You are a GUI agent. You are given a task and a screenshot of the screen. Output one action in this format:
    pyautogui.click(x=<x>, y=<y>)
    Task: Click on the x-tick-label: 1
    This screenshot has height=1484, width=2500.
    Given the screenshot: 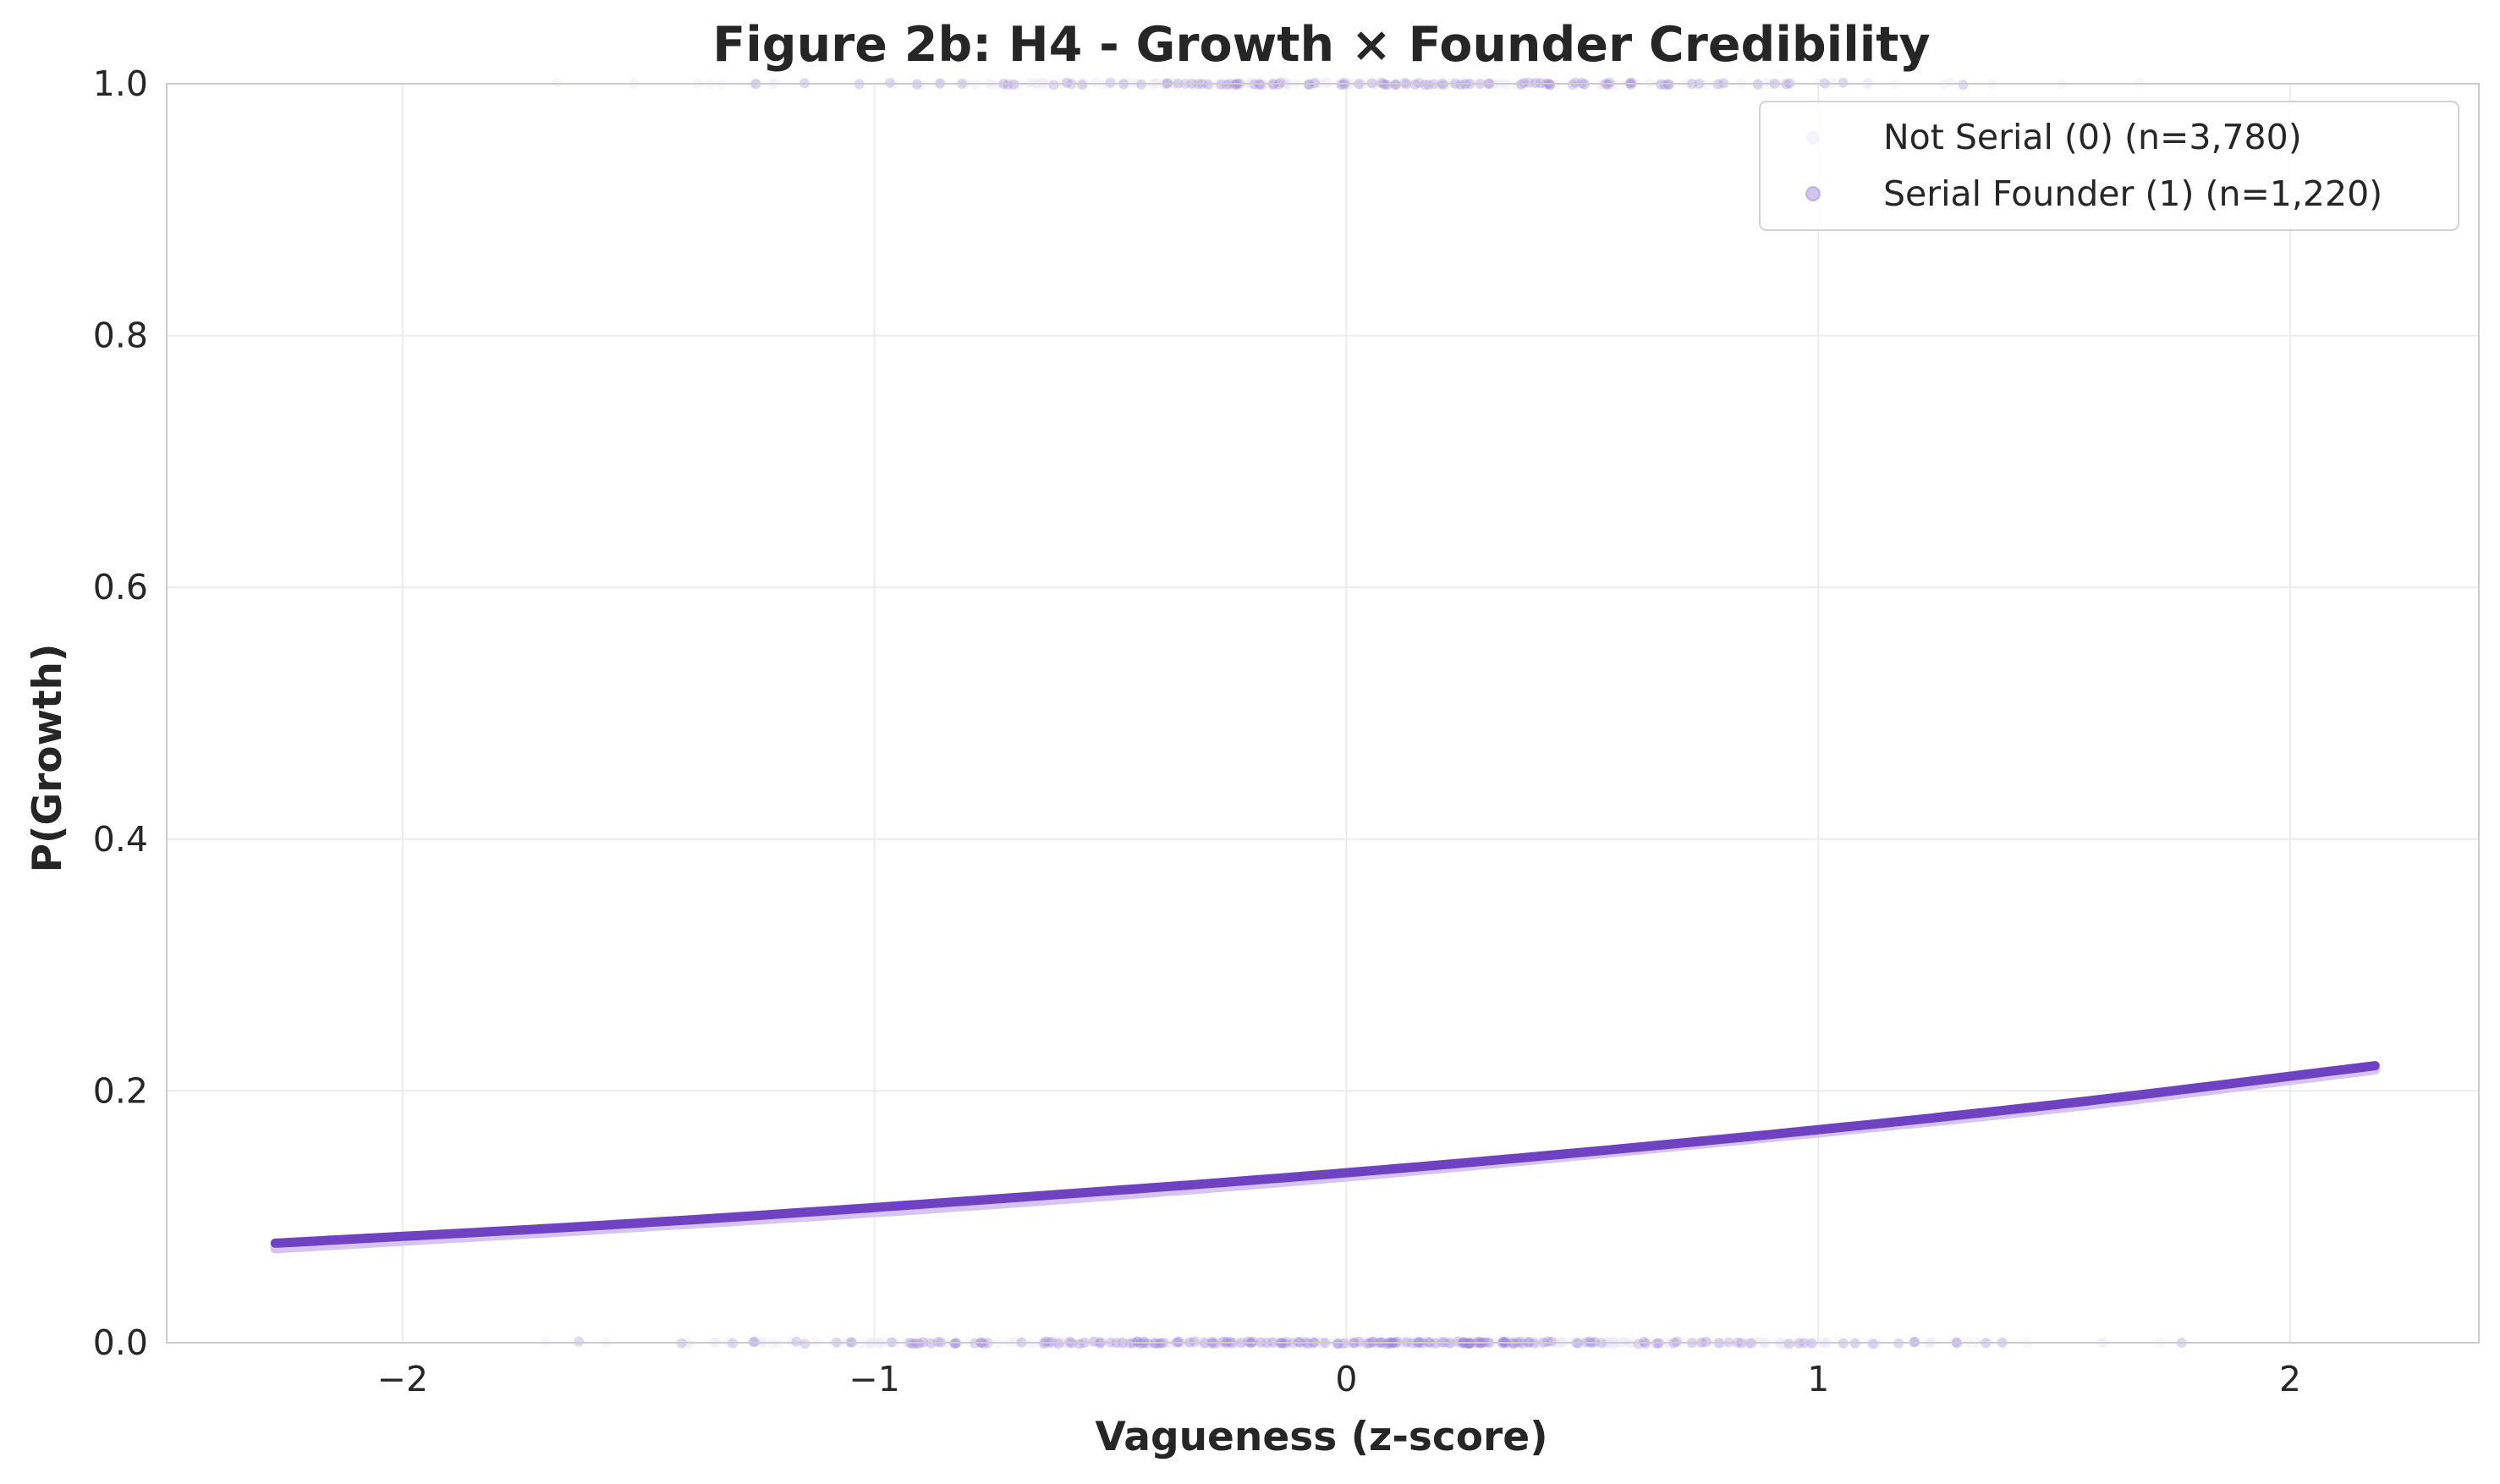 What is the action you would take?
    pyautogui.click(x=1818, y=1379)
    